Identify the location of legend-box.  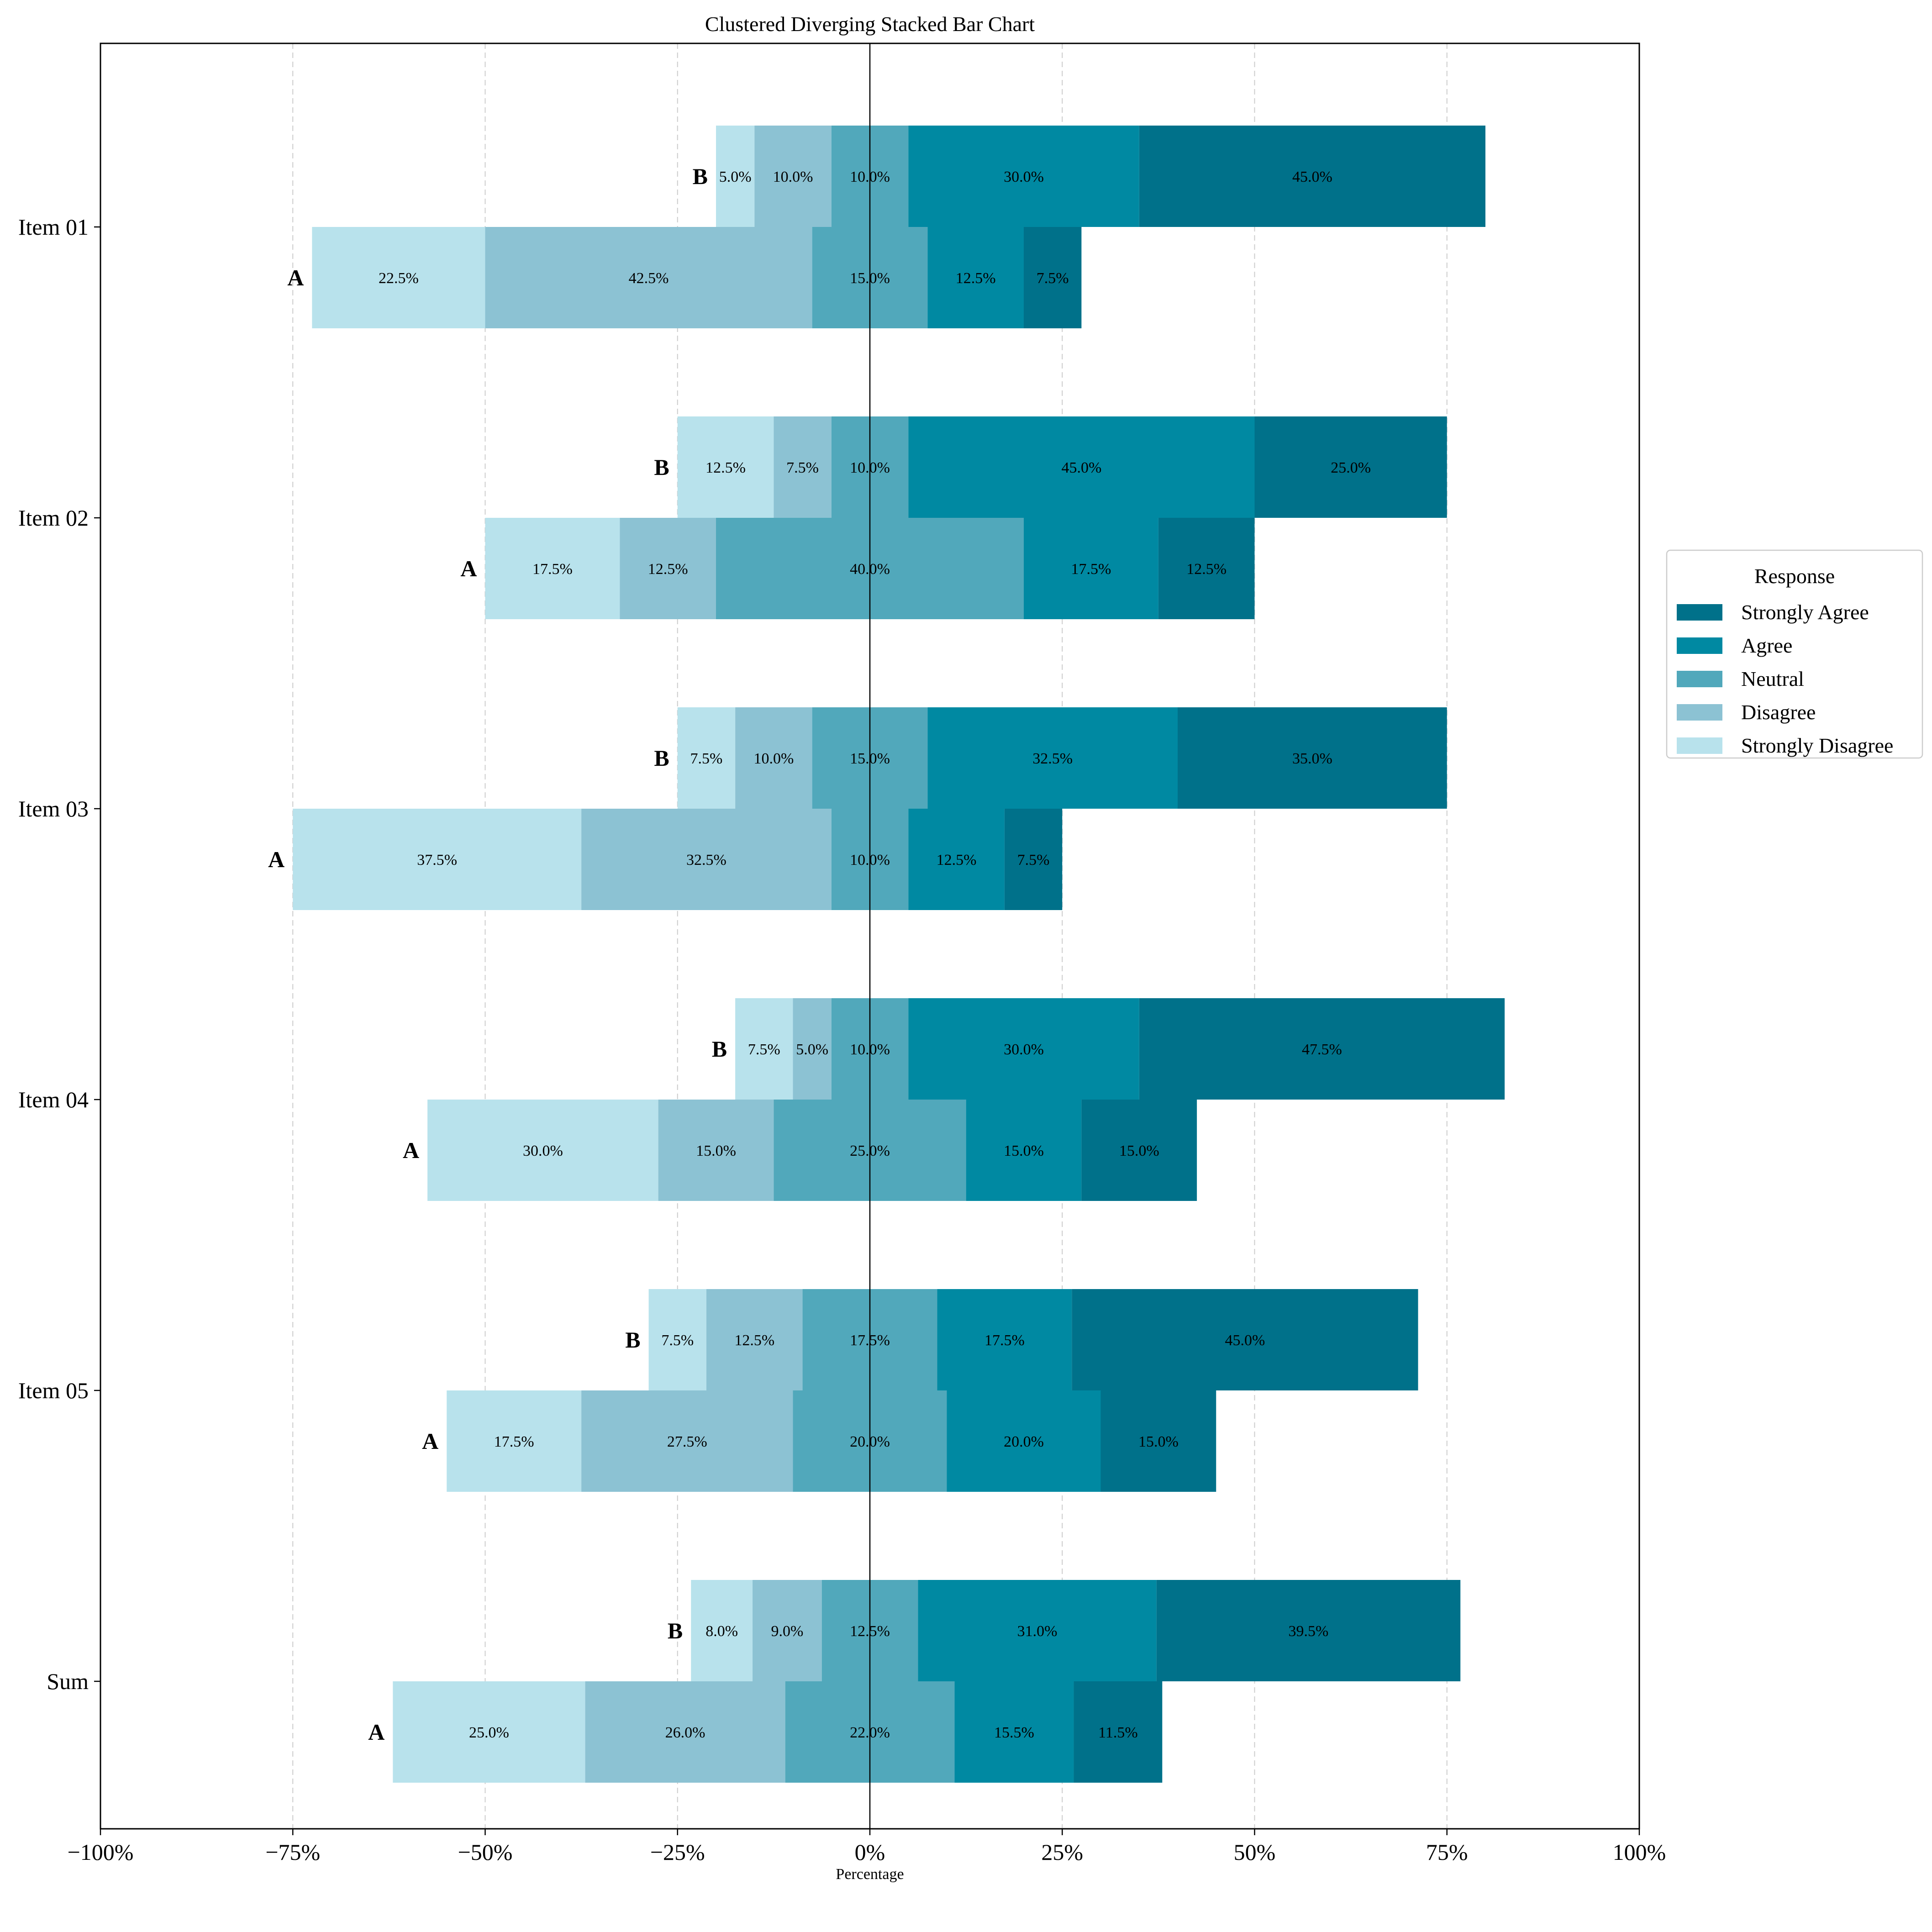
(1794, 654).